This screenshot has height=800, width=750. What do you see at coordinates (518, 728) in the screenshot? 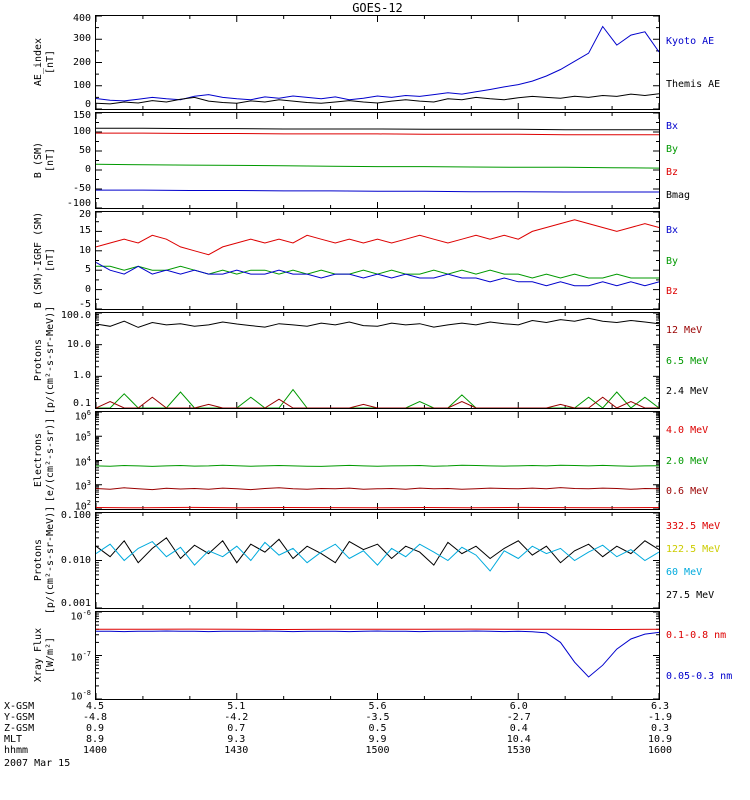
I see `bottom-row-value: 0.4` at bounding box center [518, 728].